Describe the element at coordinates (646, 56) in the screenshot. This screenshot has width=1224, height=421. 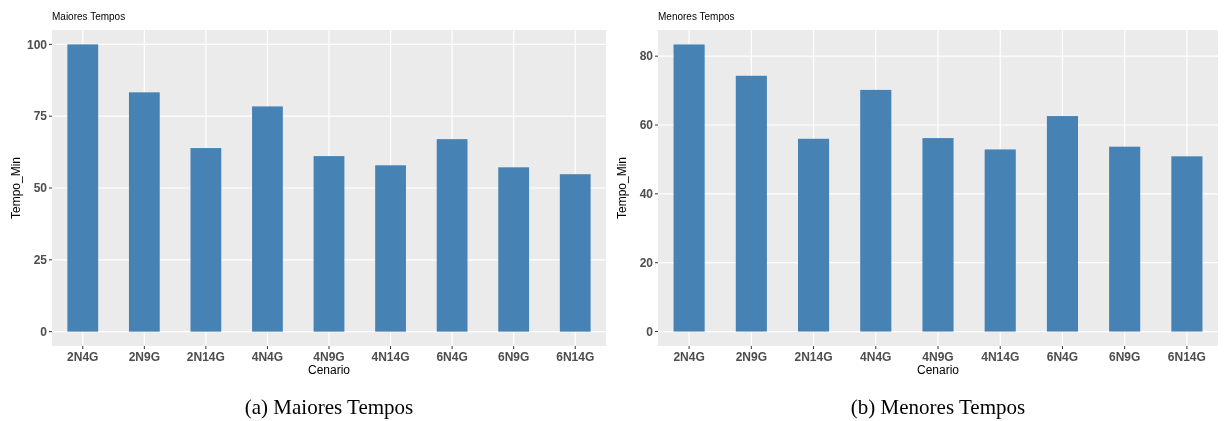
I see `y-tick-label: 80` at that location.